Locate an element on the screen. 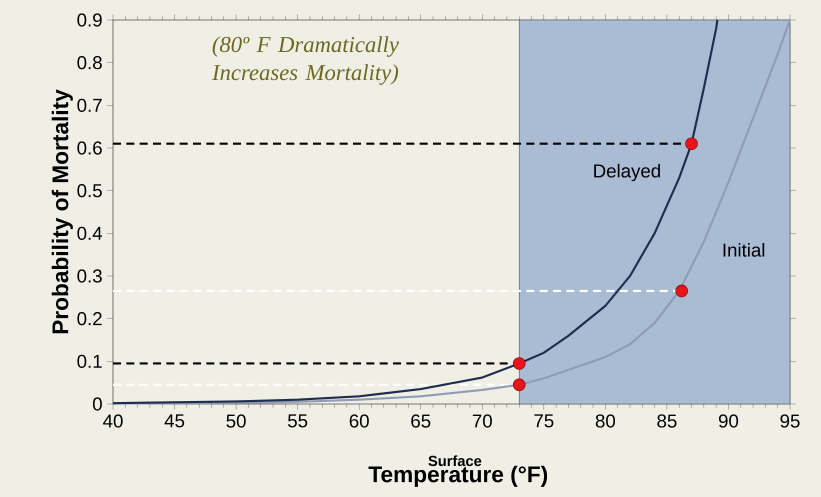 The width and height of the screenshot is (821, 497). y-tick-label: 0.6 is located at coordinates (89, 148).